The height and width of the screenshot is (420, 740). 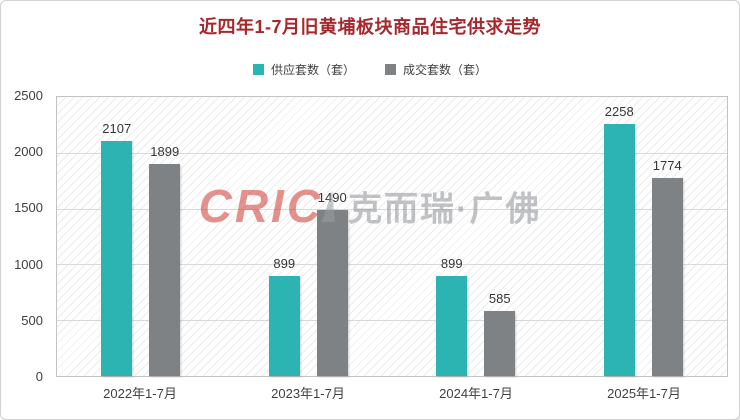 I want to click on y-axis: 0 500 1000 1500 2000 2500, so click(x=25, y=236).